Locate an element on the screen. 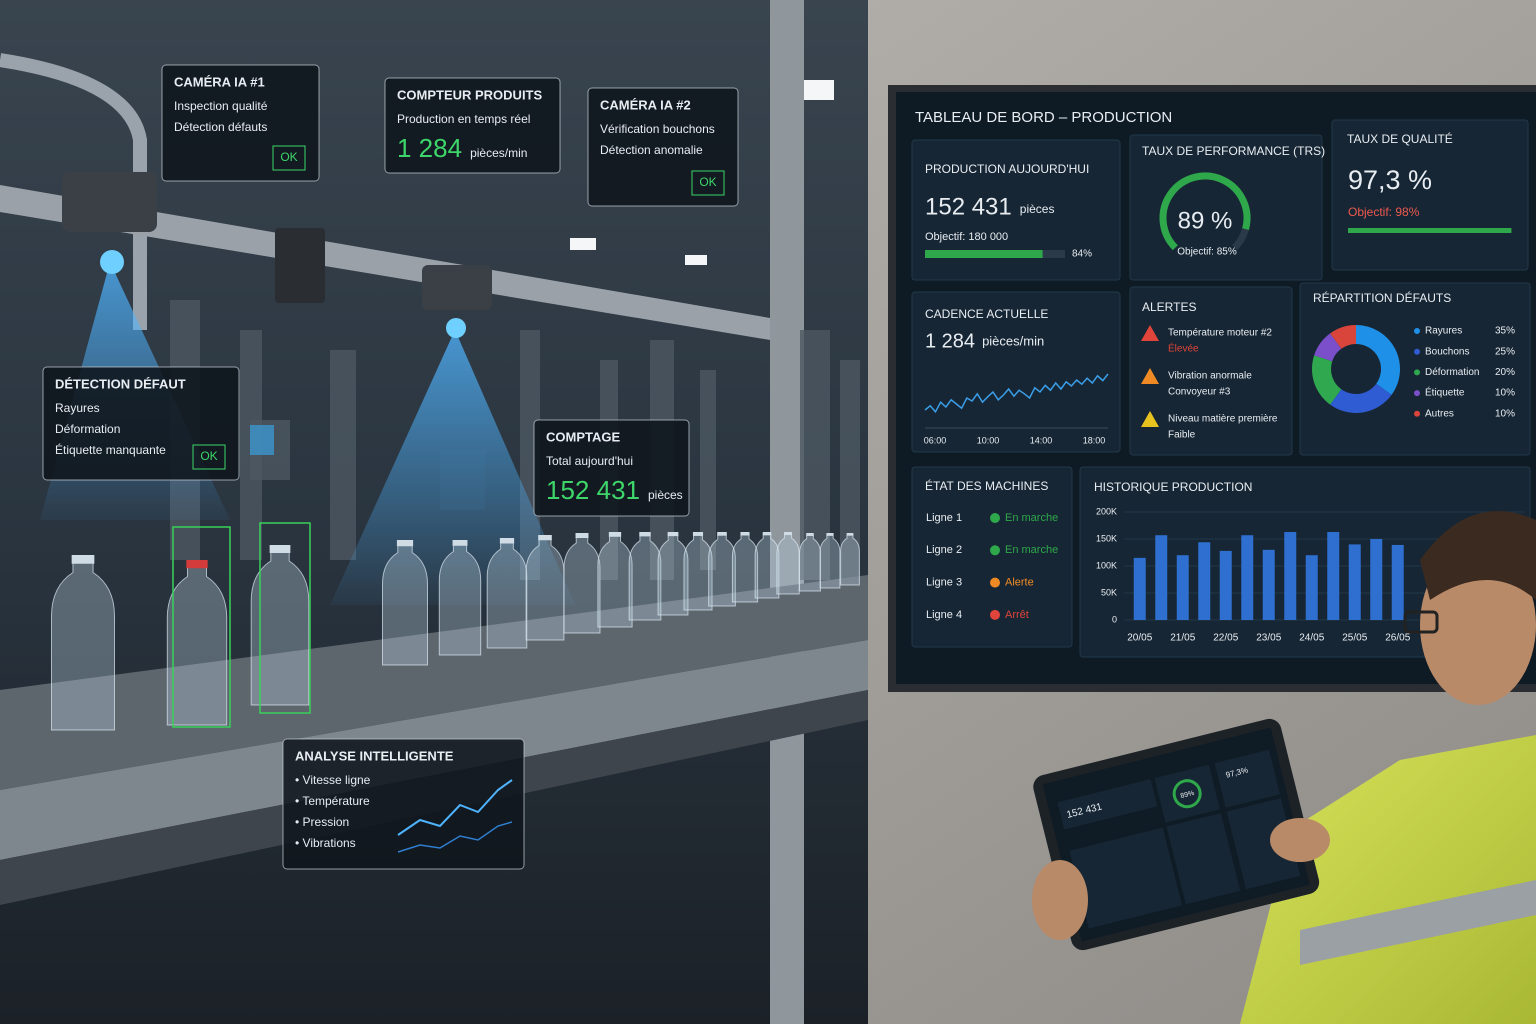 This screenshot has width=1536, height=1024. legend-value: 25% is located at coordinates (1505, 351).